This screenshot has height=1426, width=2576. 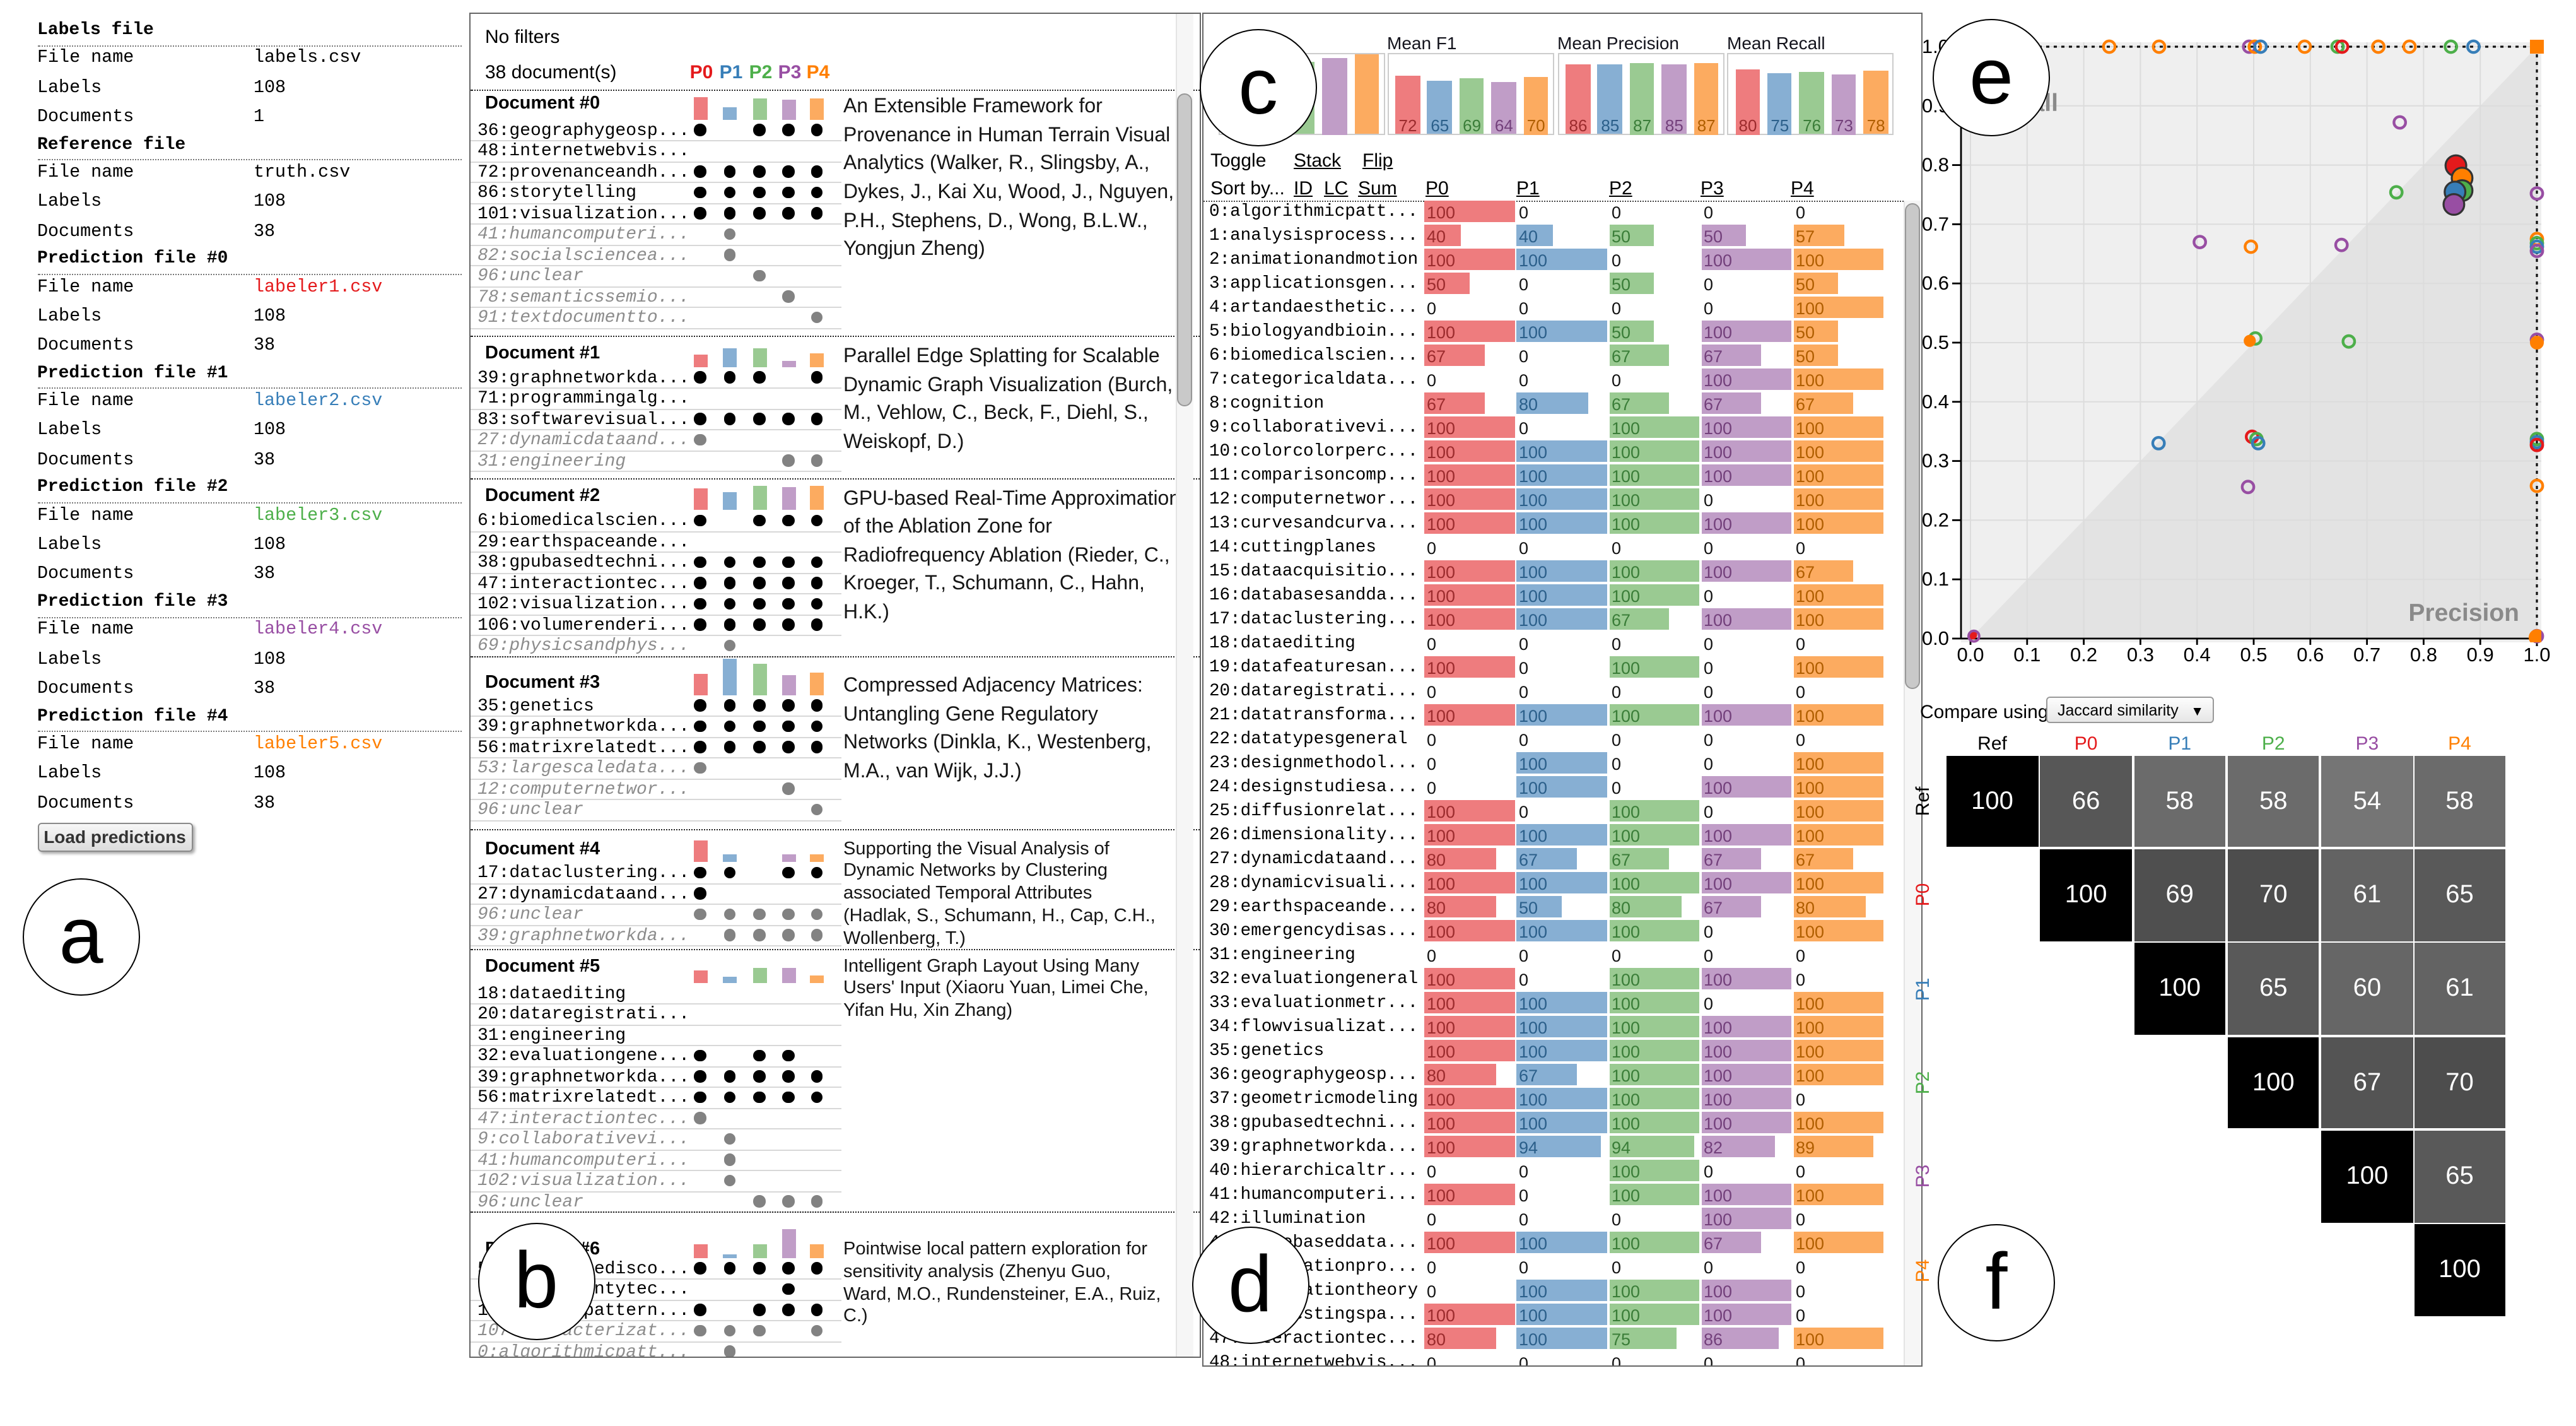 I want to click on svg-text: 0.9, so click(x=2480, y=655).